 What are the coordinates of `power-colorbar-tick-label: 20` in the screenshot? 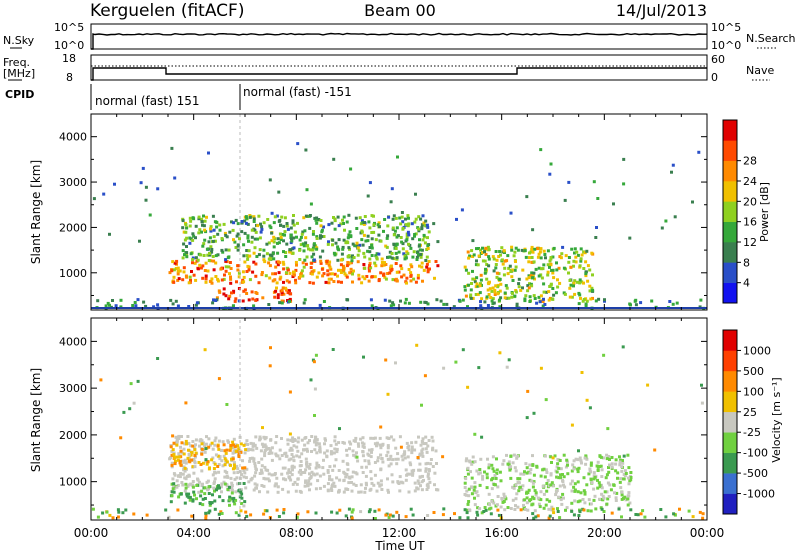 It's located at (750, 201).